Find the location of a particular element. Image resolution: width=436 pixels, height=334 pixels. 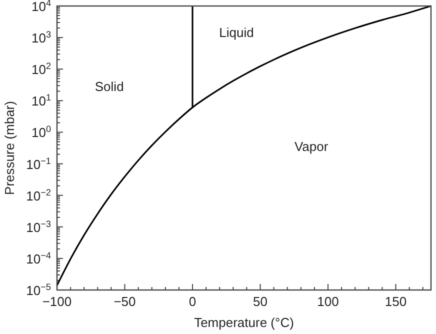

x-tick-label: 100 is located at coordinates (328, 301).